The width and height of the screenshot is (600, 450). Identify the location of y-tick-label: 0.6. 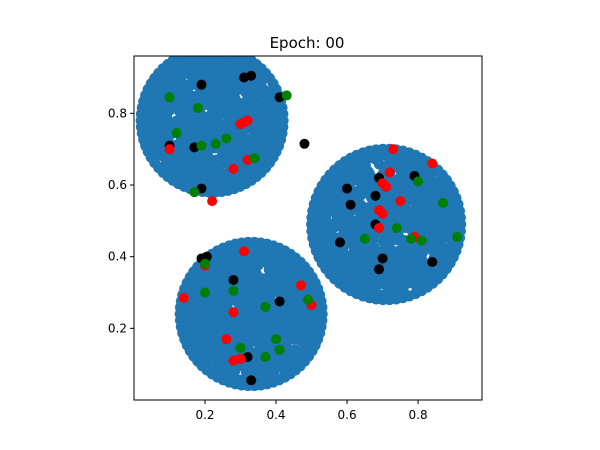
(117, 185).